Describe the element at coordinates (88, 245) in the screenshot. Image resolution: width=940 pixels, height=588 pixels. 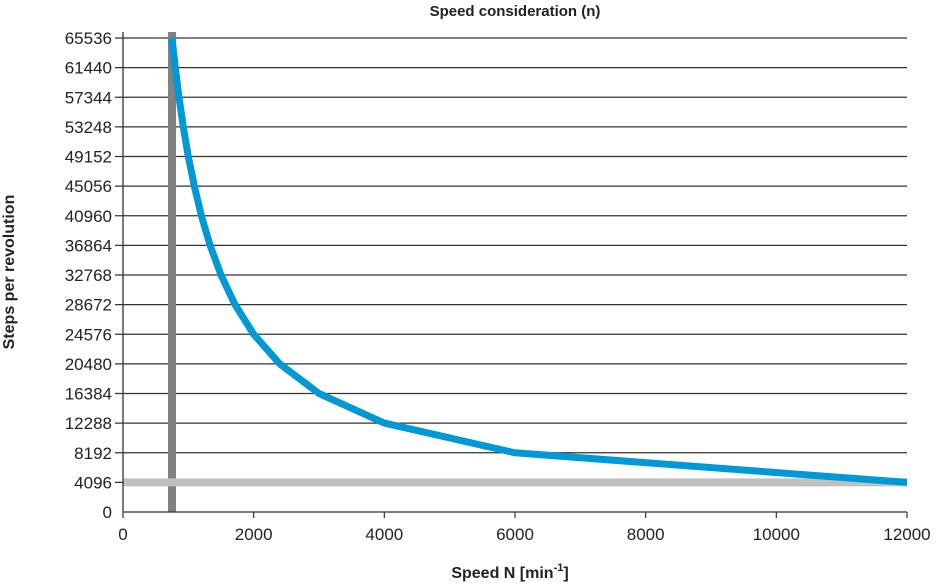
I see `y-tick-label: 36864` at that location.